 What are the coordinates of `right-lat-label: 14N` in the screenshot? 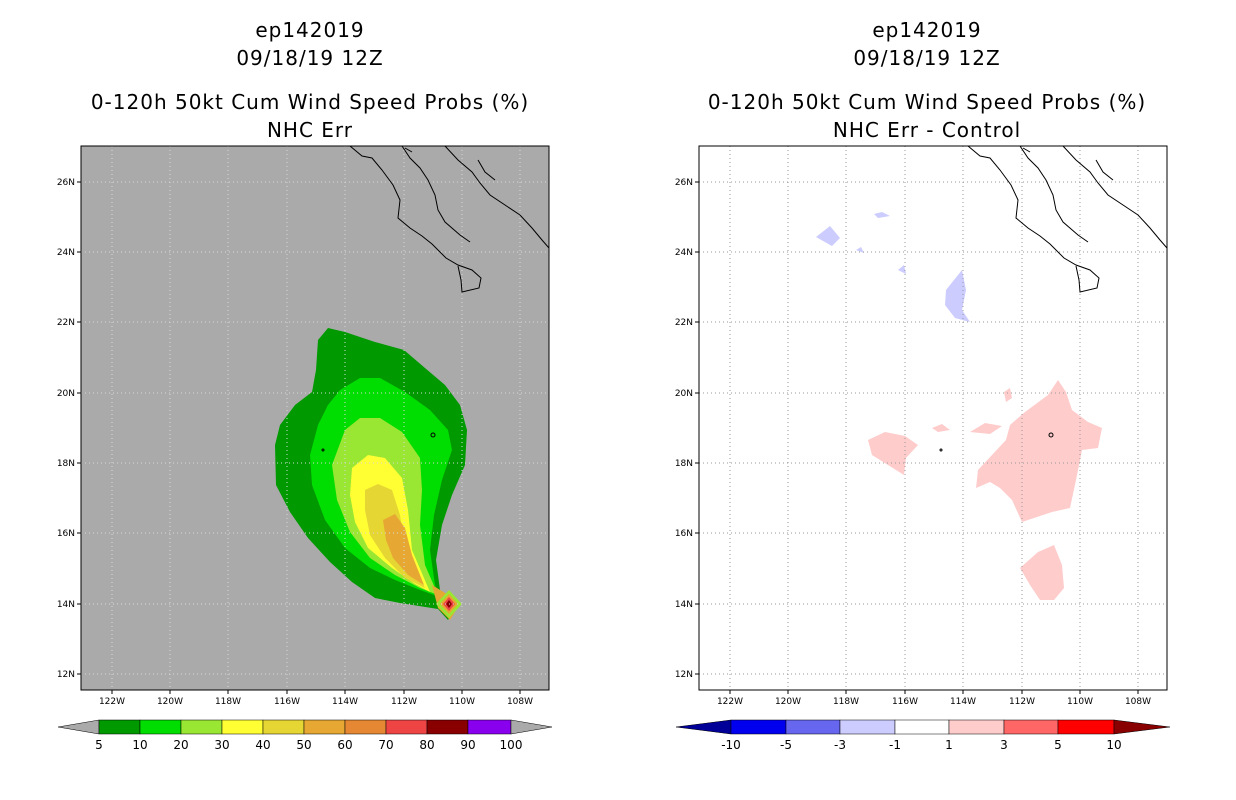 It's located at (684, 605).